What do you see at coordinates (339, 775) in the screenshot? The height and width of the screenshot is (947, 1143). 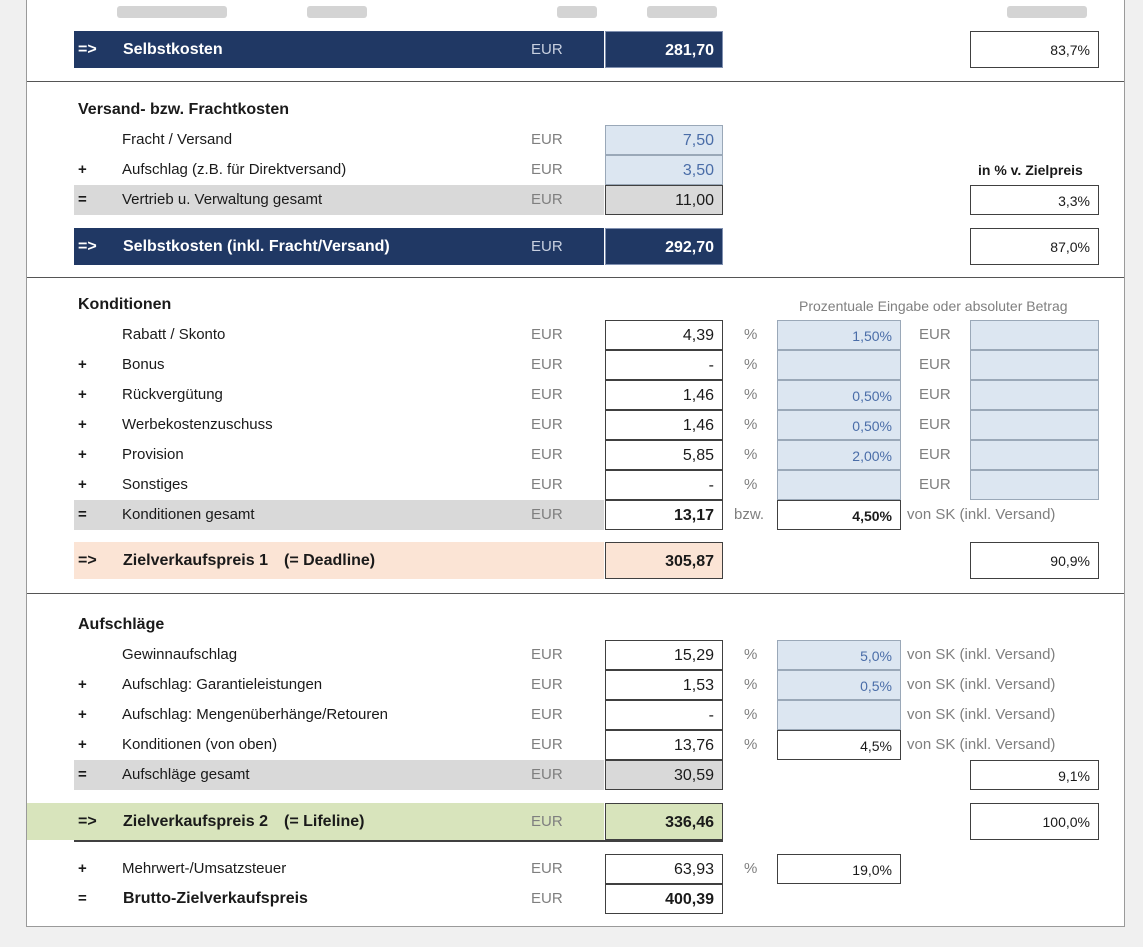 I see `aufschlaege-total-row` at bounding box center [339, 775].